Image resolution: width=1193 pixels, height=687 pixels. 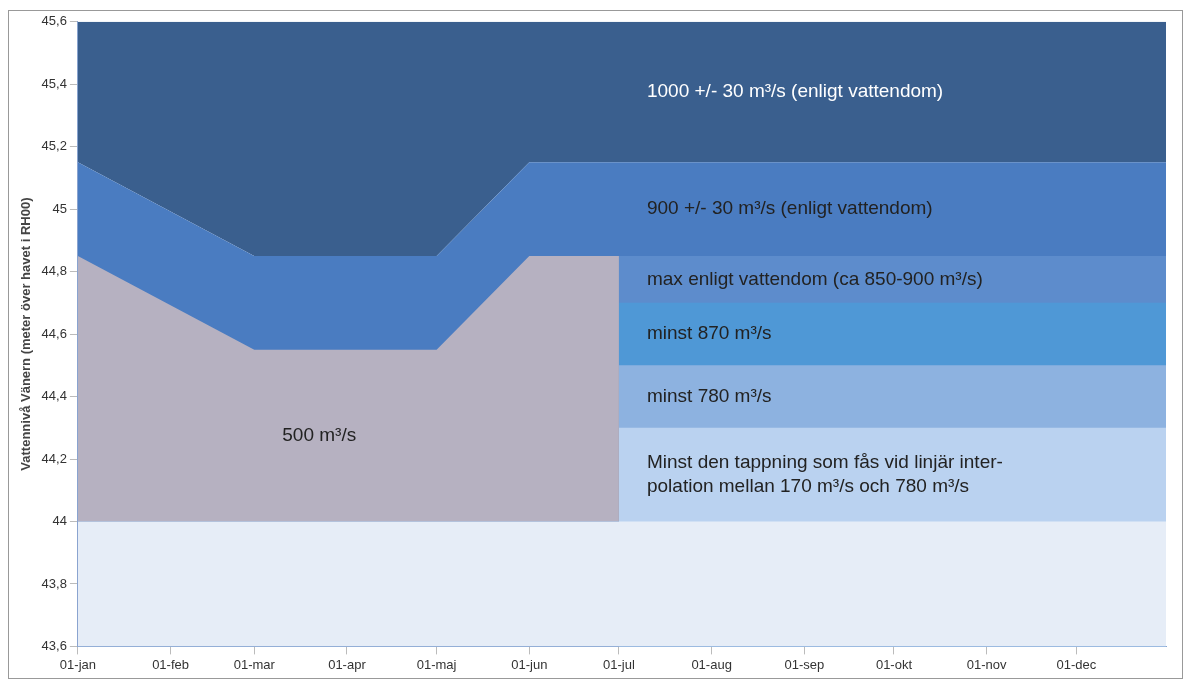 What do you see at coordinates (59, 208) in the screenshot?
I see `y-tick-label: 45` at bounding box center [59, 208].